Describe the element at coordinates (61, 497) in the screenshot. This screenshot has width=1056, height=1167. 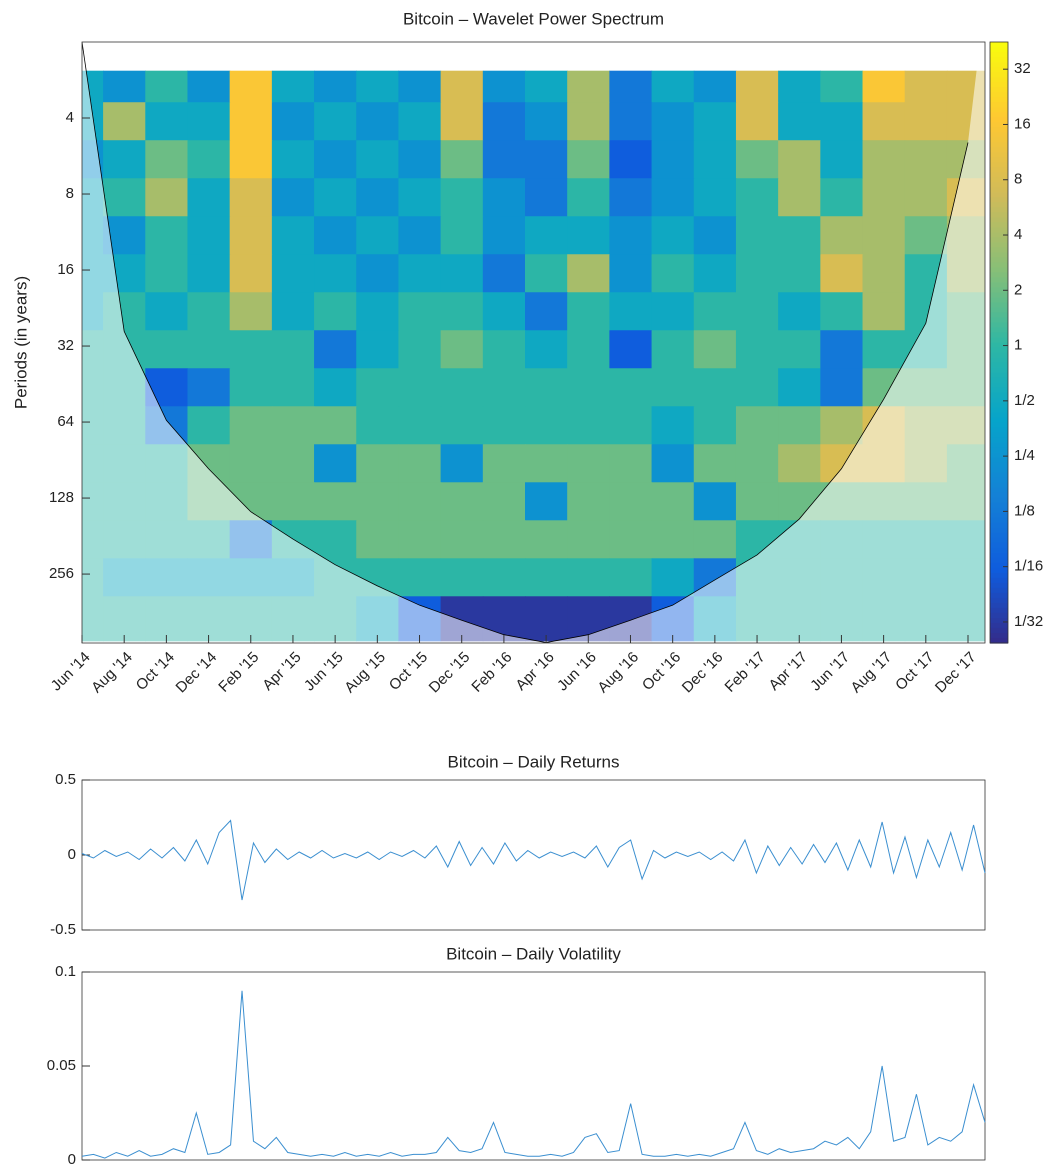
I see `y-tick-label: 128` at that location.